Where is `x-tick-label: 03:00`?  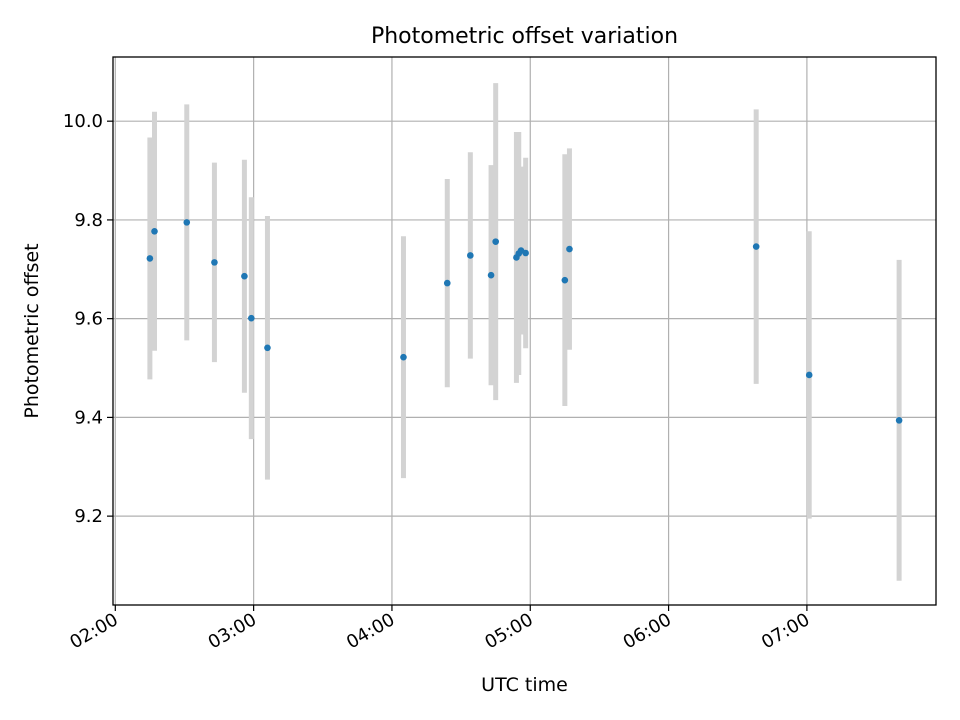
x-tick-label: 03:00 is located at coordinates (232, 631).